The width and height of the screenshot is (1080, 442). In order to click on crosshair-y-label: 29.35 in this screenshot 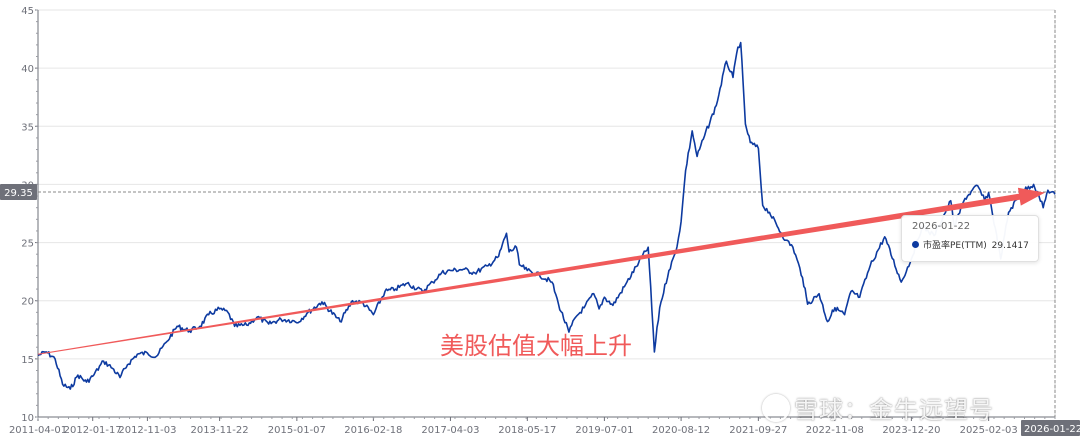, I will do `click(18, 193)`.